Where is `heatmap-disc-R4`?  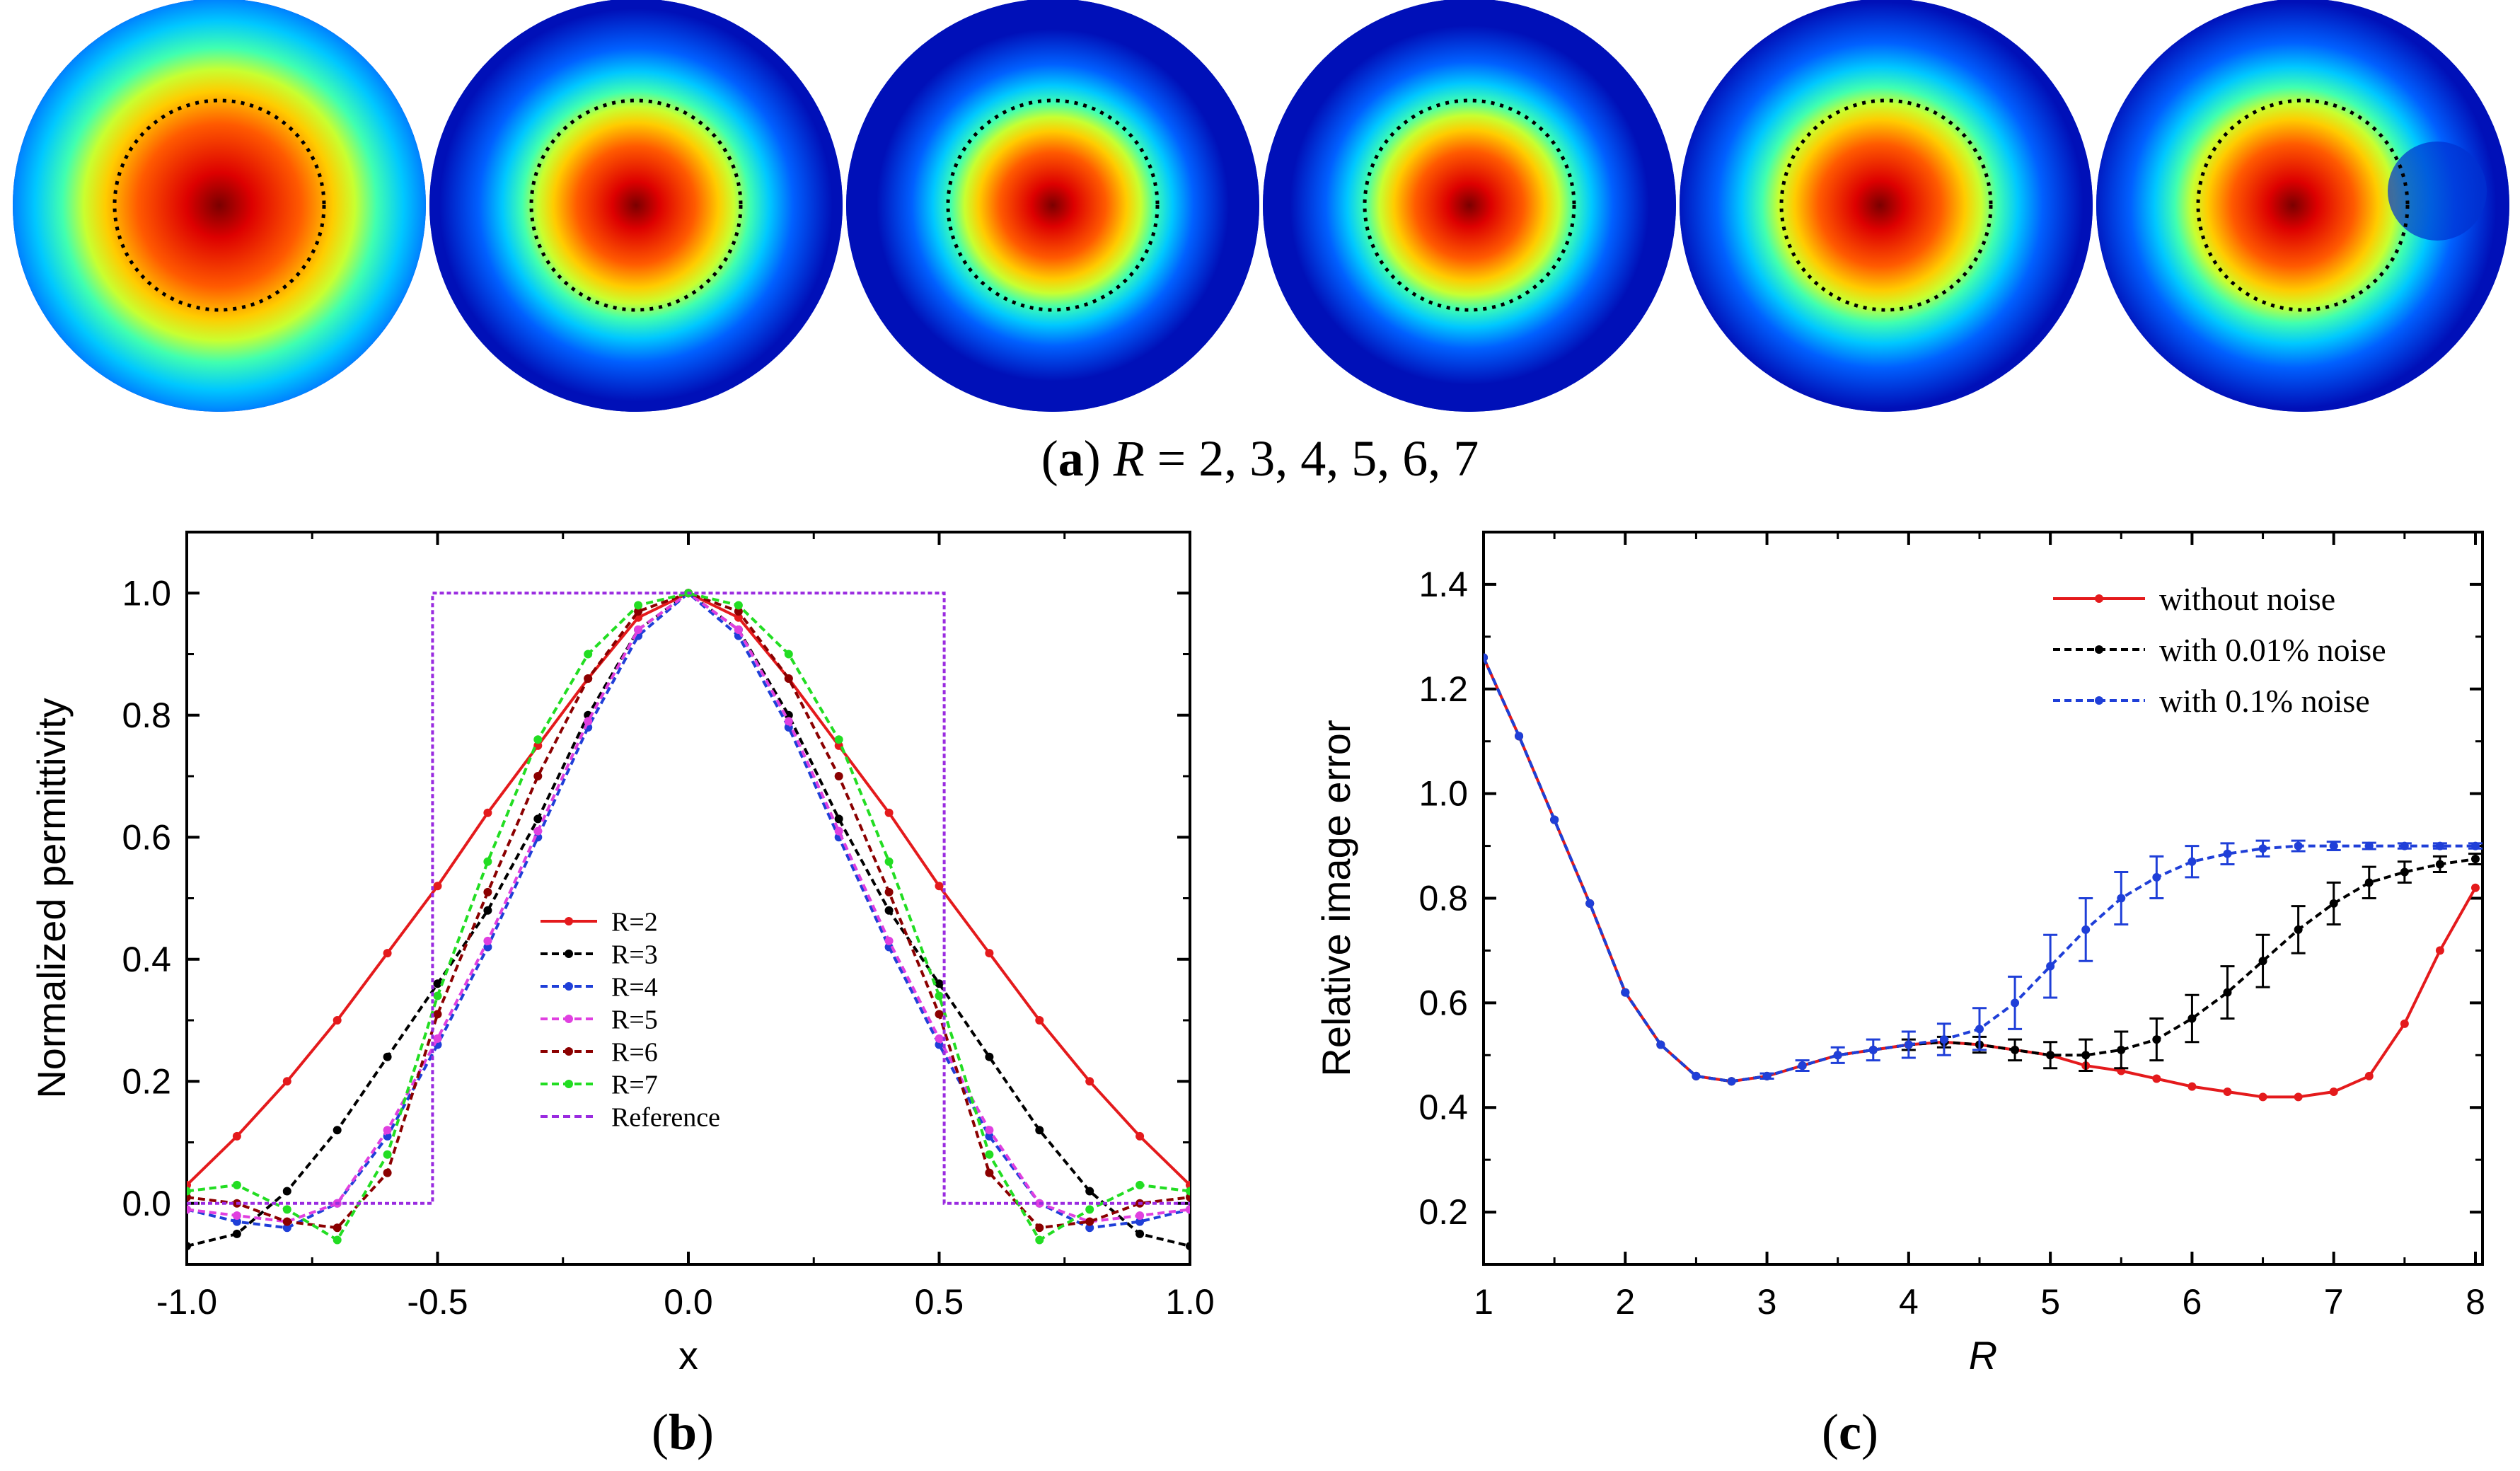
heatmap-disc-R4 is located at coordinates (1052, 206).